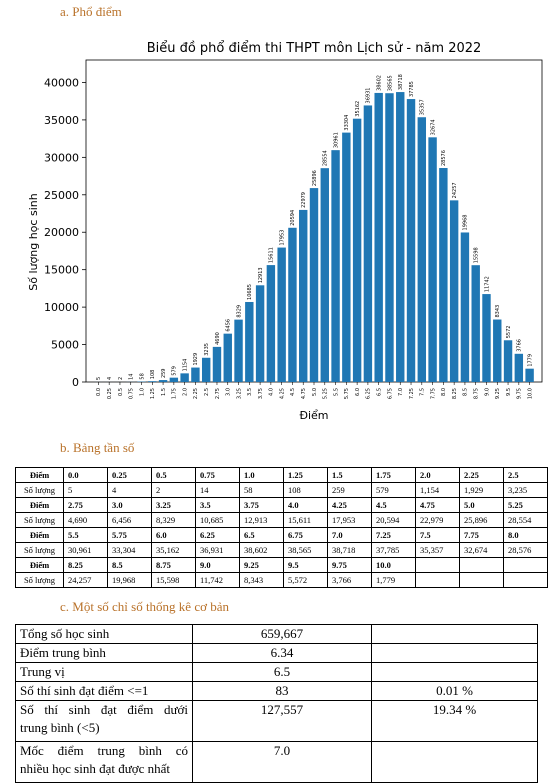 The image size is (556, 783). Describe the element at coordinates (466, 223) in the screenshot. I see `bar-value-label: 19968` at that location.